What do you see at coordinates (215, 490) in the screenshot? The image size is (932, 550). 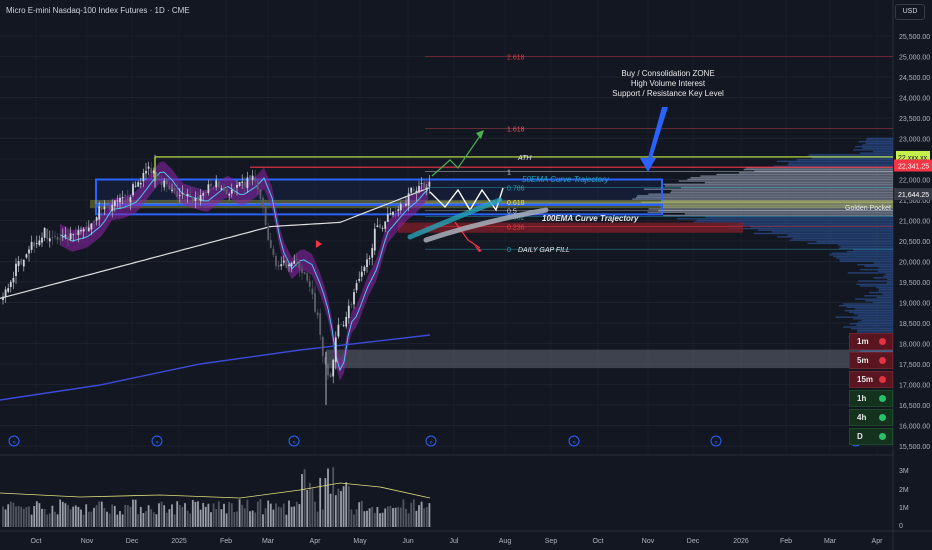 I see `volume-ma-line` at bounding box center [215, 490].